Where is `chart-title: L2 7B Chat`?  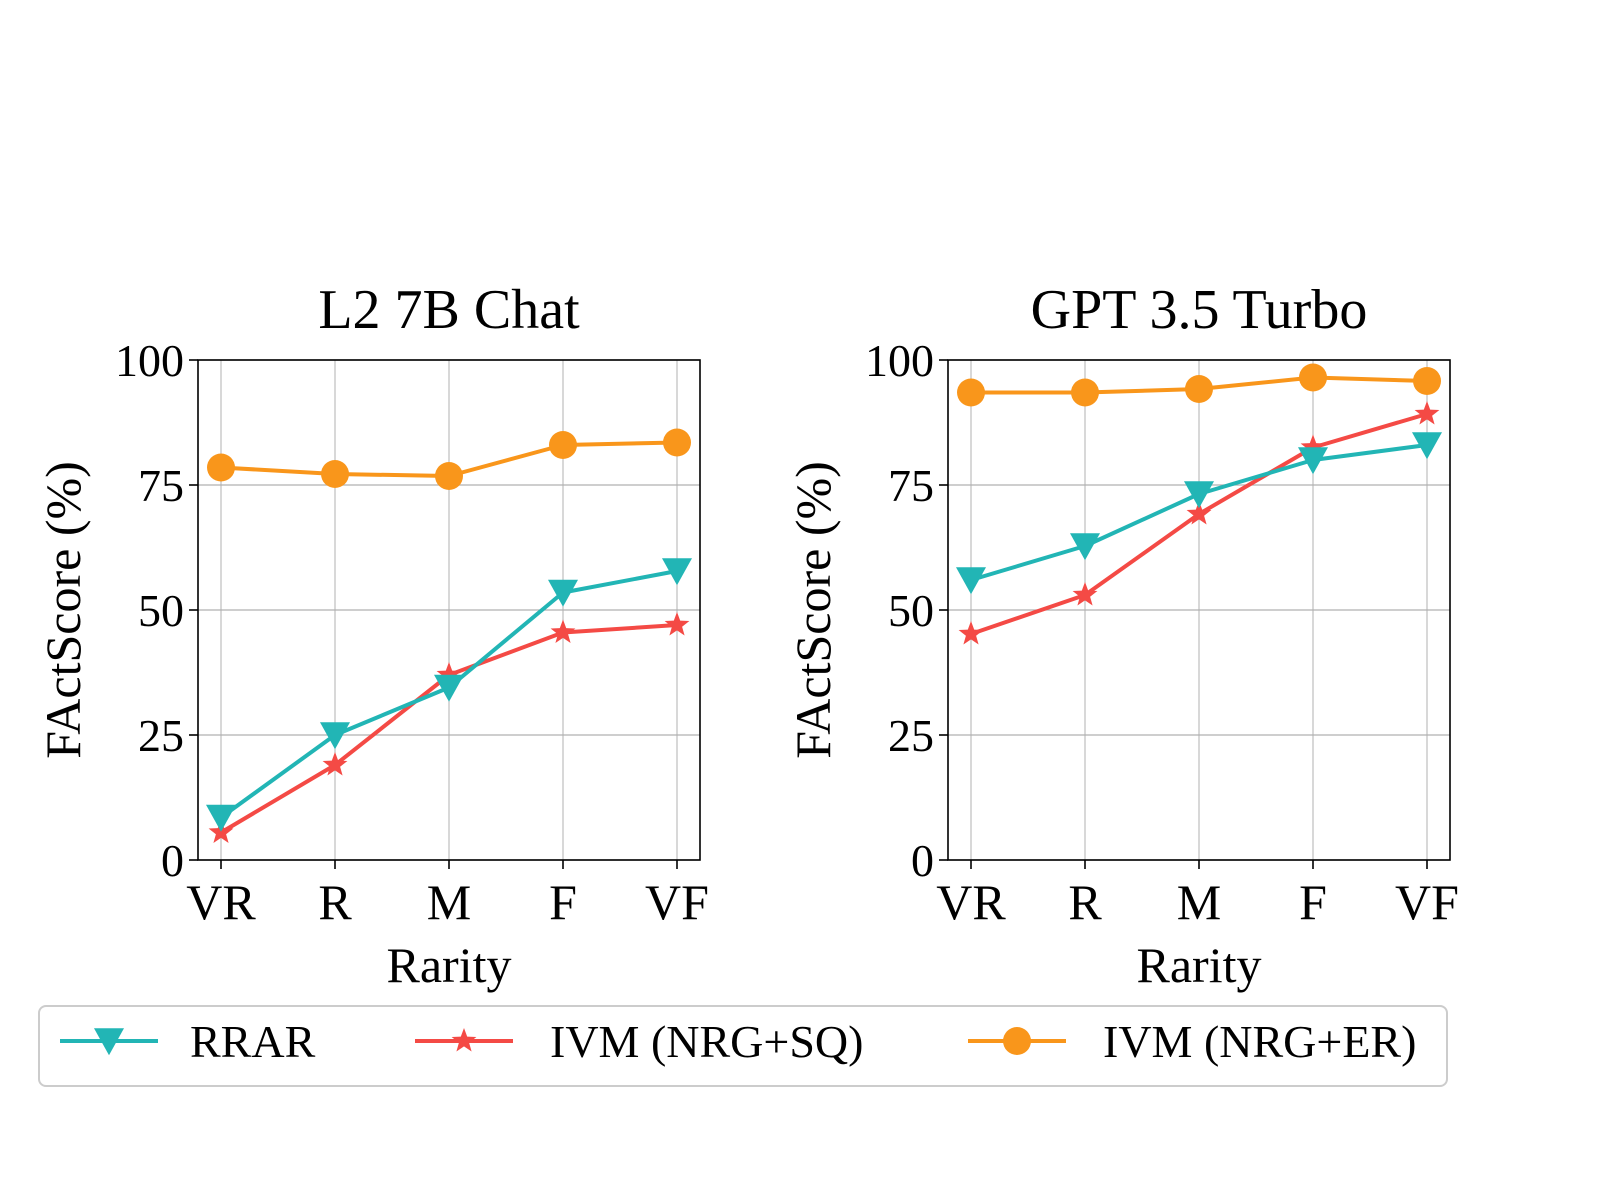 chart-title: L2 7B Chat is located at coordinates (449, 310).